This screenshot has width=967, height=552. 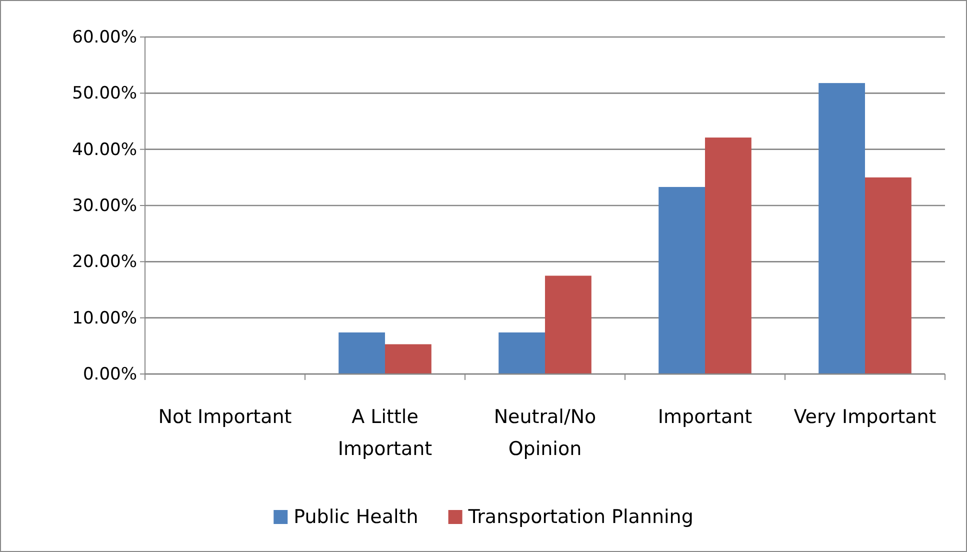 I want to click on y-tick-label: 0.00%, so click(x=109, y=374).